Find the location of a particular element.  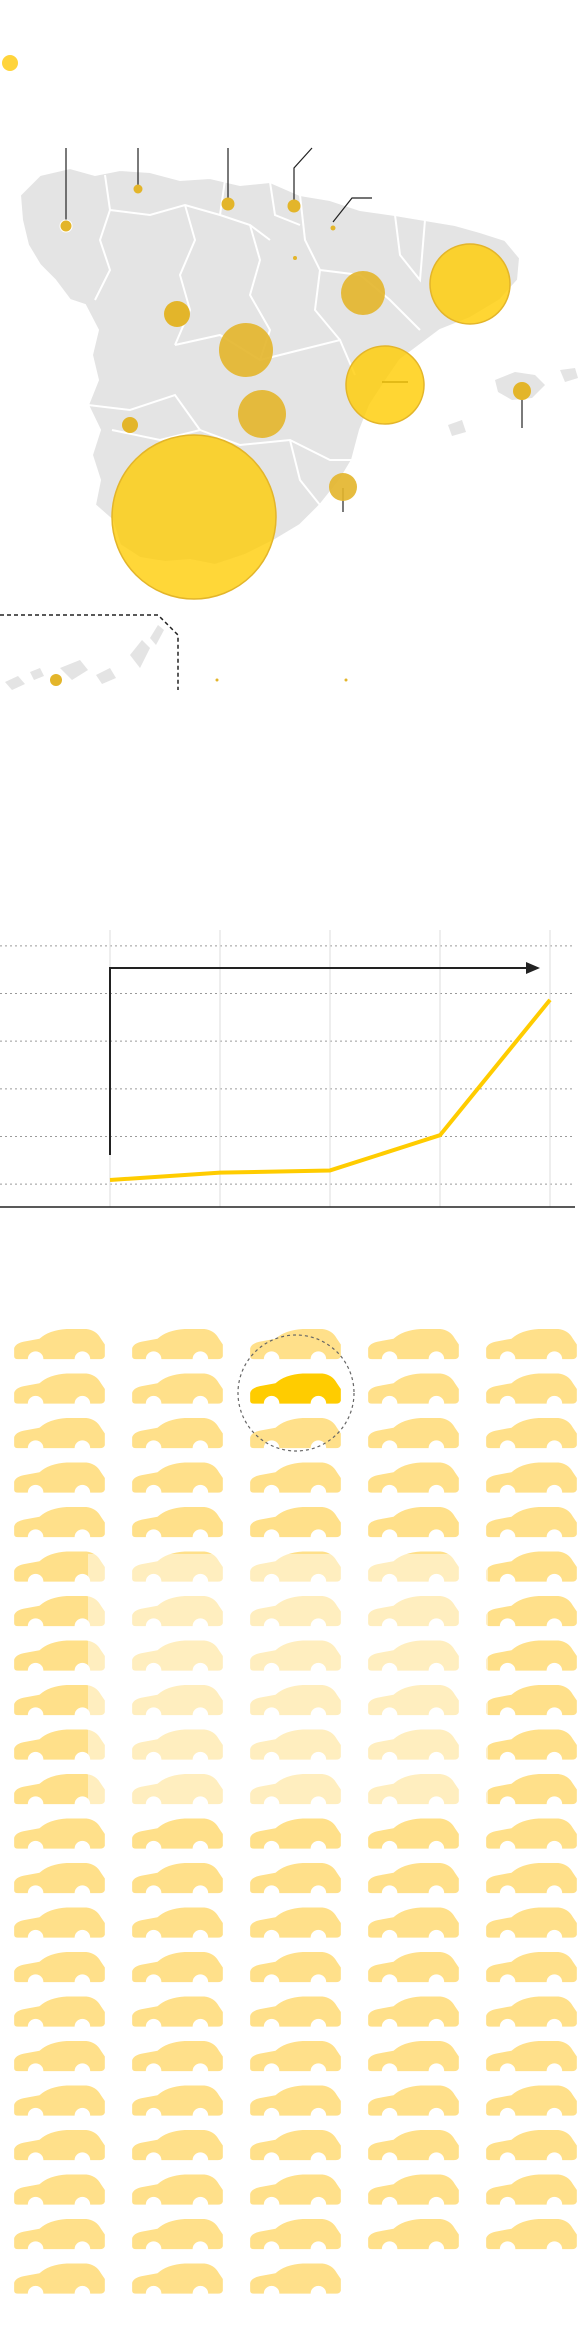

arrow-head-icon is located at coordinates (533, 968).